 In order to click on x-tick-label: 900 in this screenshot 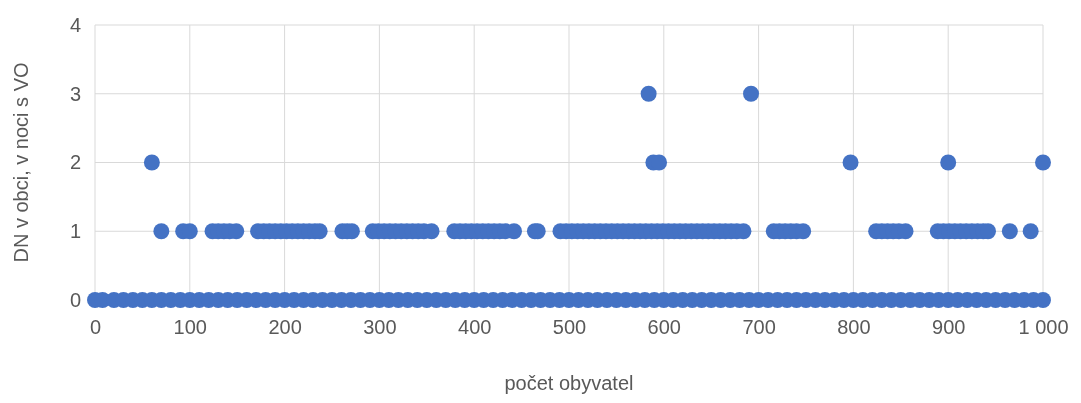, I will do `click(949, 327)`.